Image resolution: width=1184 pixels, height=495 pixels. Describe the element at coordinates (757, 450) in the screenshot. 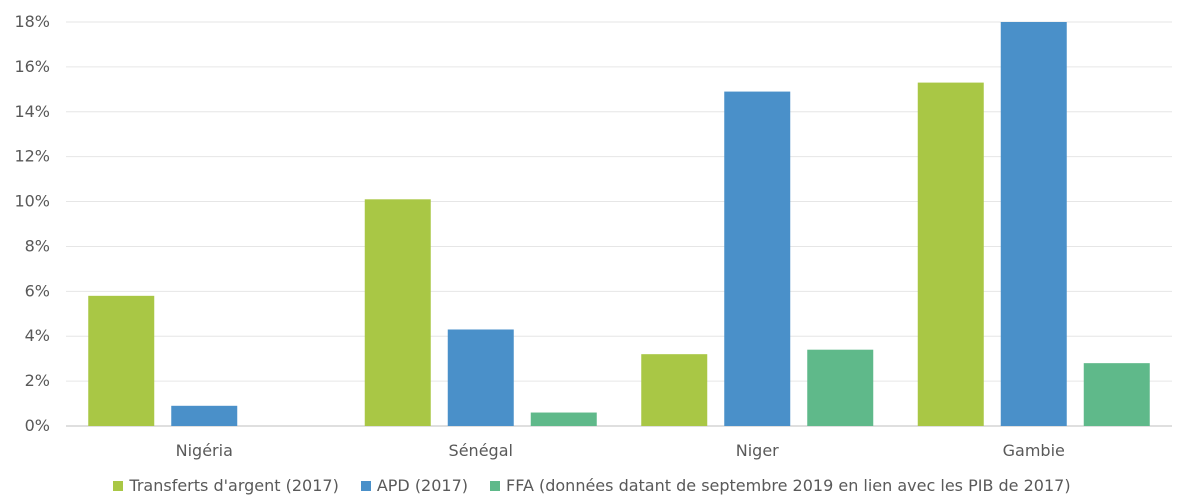

I see `x-category-label: Niger` at that location.